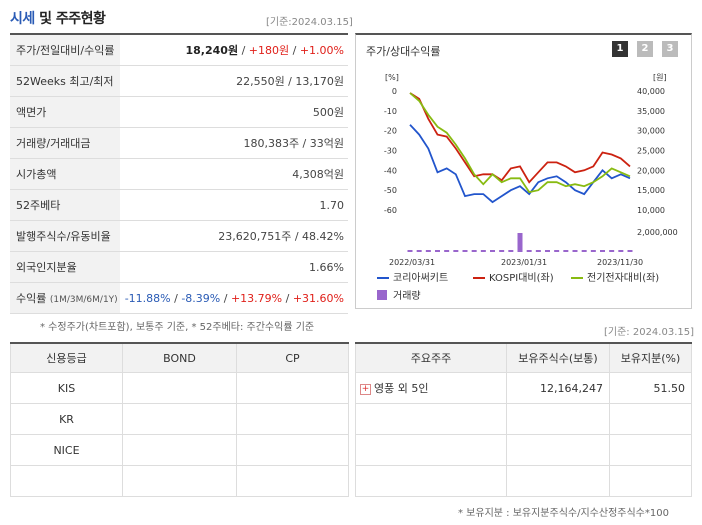 This screenshot has height=525, width=702. What do you see at coordinates (66, 450) in the screenshot?
I see `agency-name: NICE` at bounding box center [66, 450].